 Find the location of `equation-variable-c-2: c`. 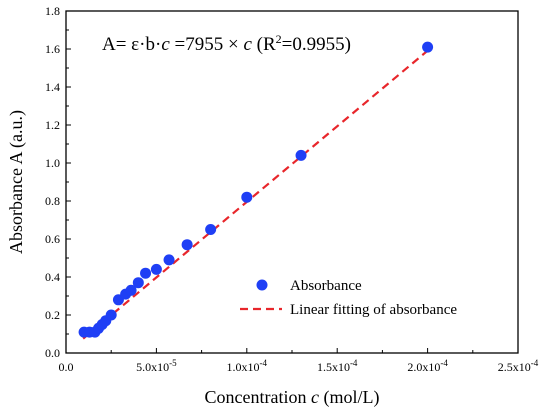

equation-variable-c-2: c is located at coordinates (247, 44).